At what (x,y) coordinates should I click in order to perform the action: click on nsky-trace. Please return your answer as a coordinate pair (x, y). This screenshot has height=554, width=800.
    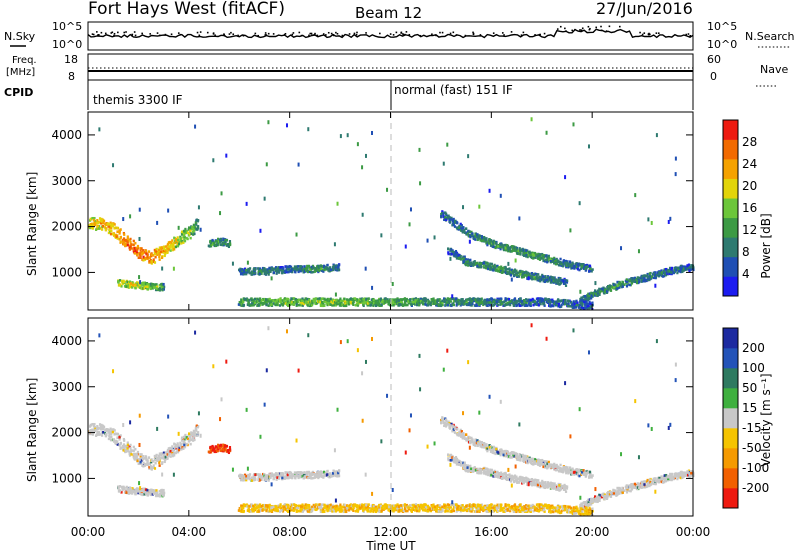
    Looking at the image, I should click on (390, 33).